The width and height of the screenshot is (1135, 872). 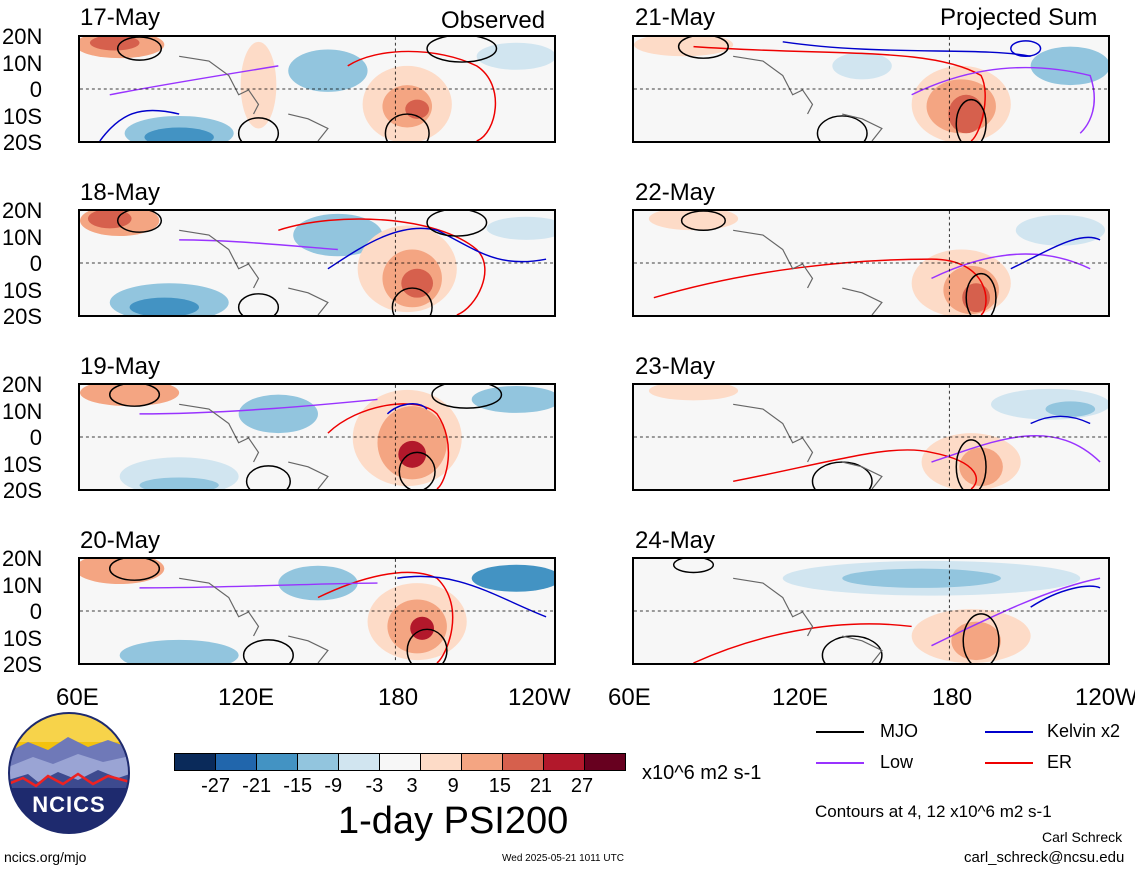 What do you see at coordinates (1044, 857) in the screenshot?
I see `author-email: carl_schreck@ncsu.edu` at bounding box center [1044, 857].